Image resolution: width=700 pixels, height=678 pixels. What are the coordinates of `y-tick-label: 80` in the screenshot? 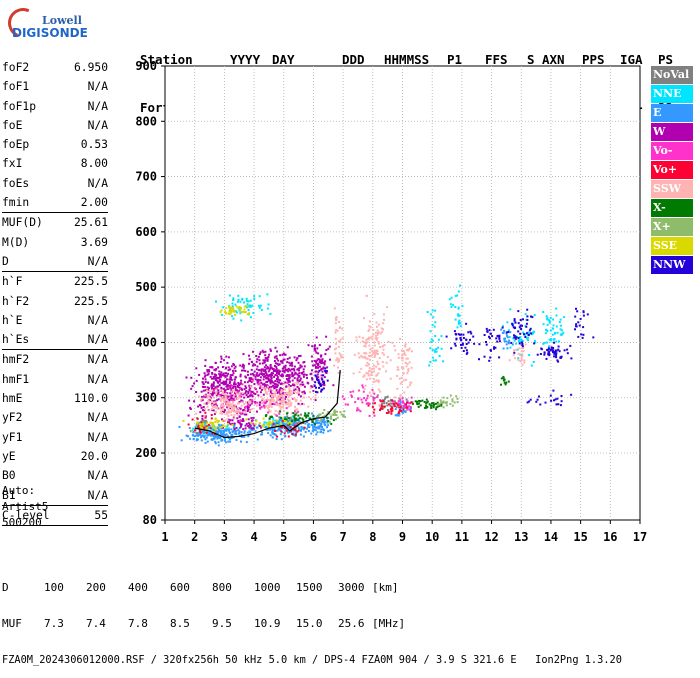 It's located at (150, 520).